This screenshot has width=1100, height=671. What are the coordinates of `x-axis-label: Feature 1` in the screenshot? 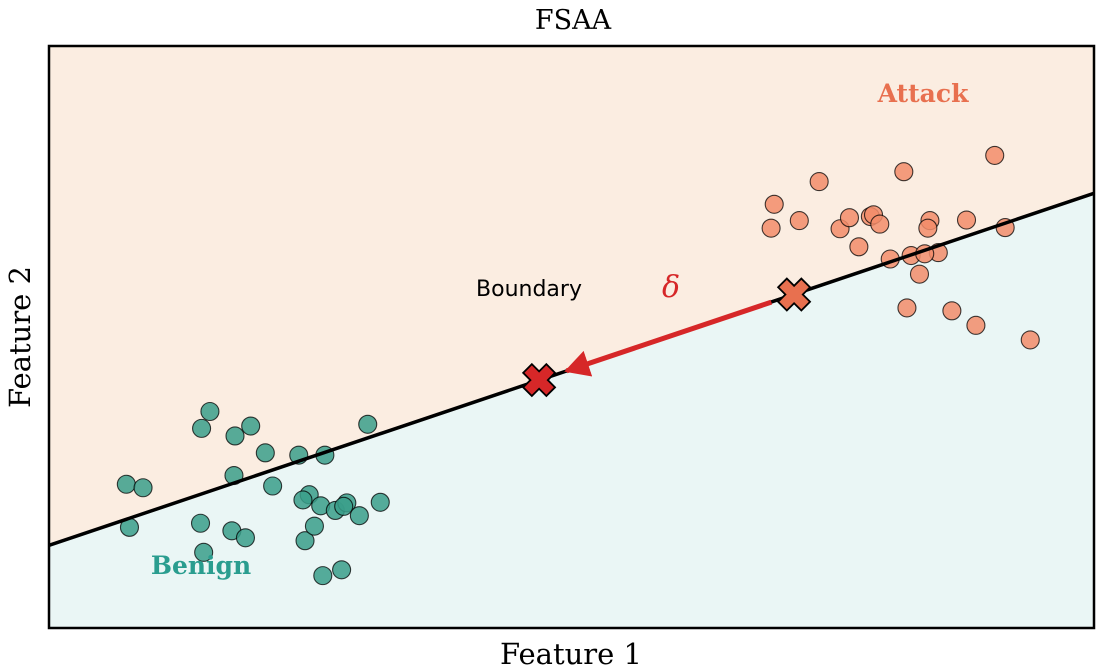 It's located at (571, 654).